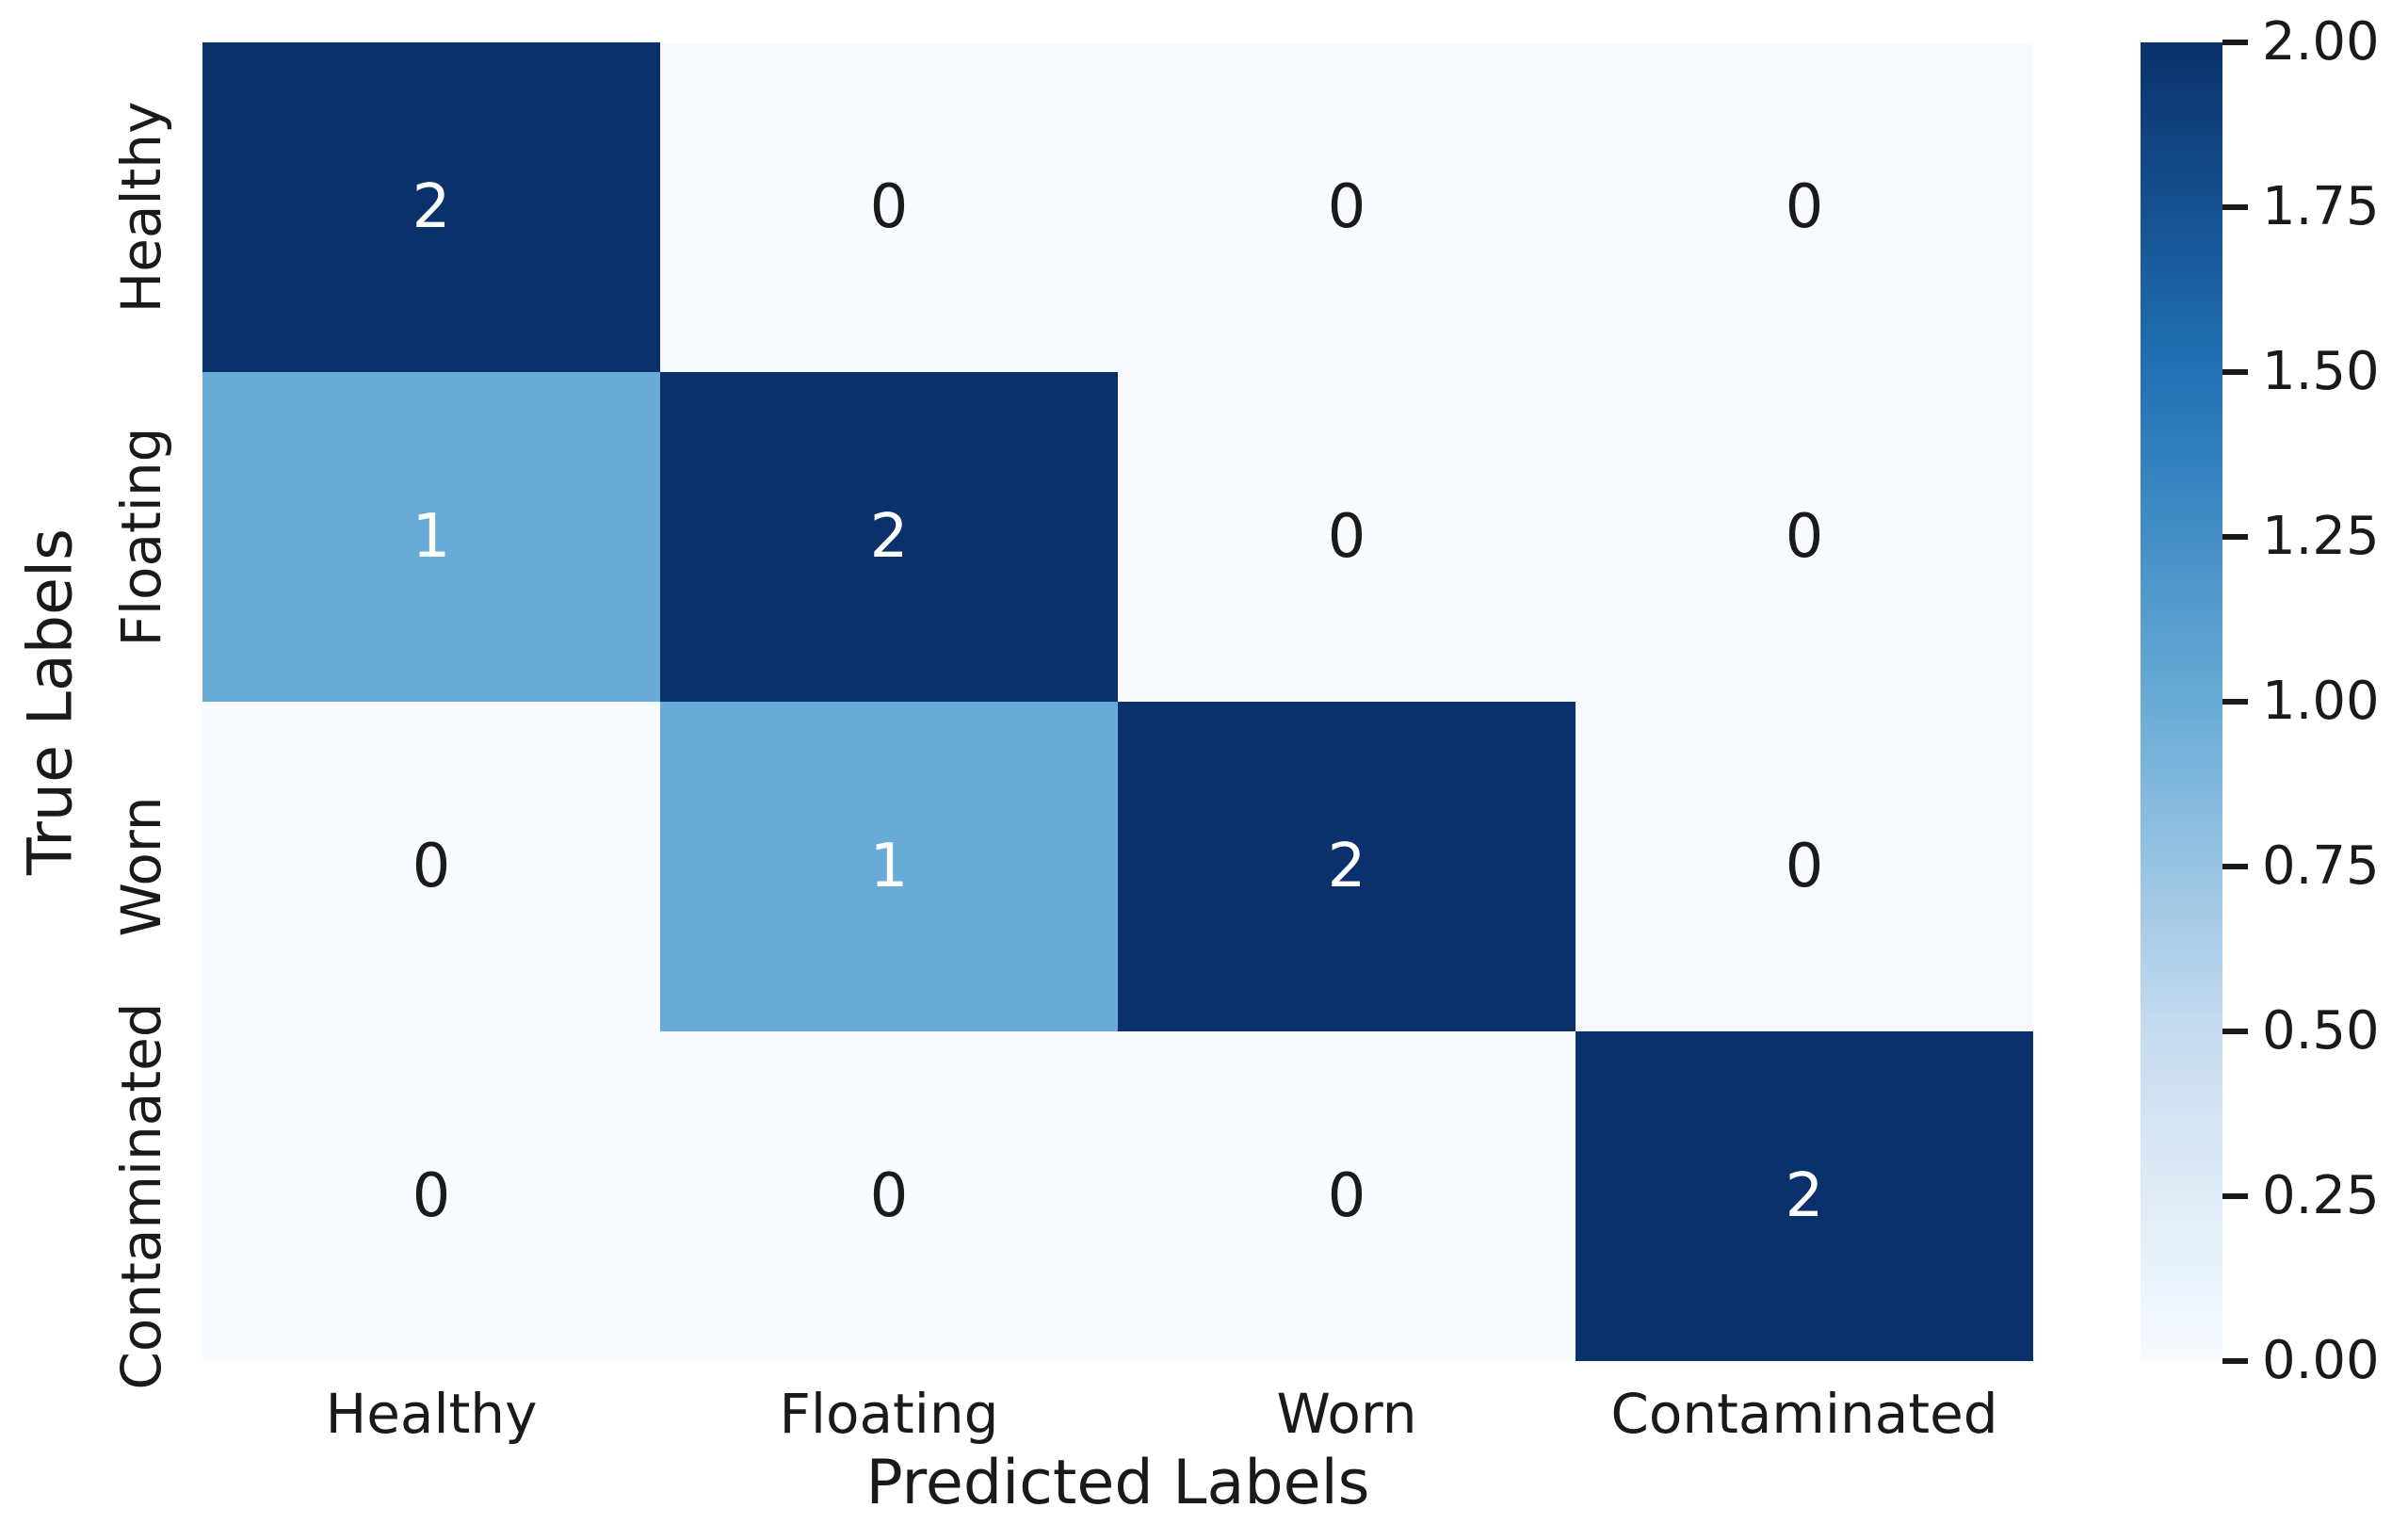 This screenshot has width=2408, height=1524. What do you see at coordinates (1804, 866) in the screenshot?
I see `heatmap-cell-worn-contaminated: 0` at bounding box center [1804, 866].